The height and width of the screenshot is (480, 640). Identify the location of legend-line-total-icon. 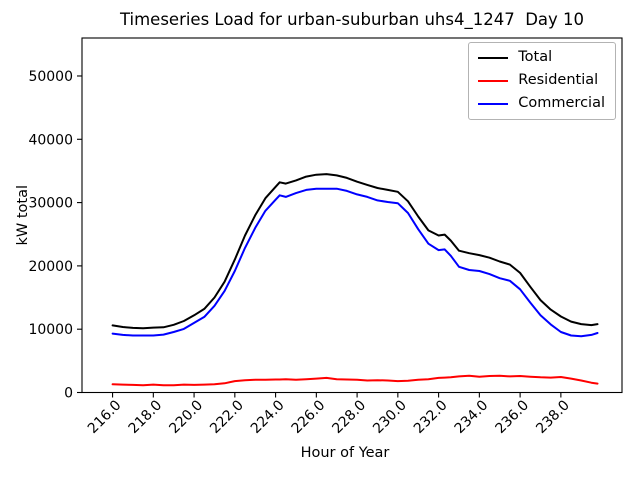
(493, 57).